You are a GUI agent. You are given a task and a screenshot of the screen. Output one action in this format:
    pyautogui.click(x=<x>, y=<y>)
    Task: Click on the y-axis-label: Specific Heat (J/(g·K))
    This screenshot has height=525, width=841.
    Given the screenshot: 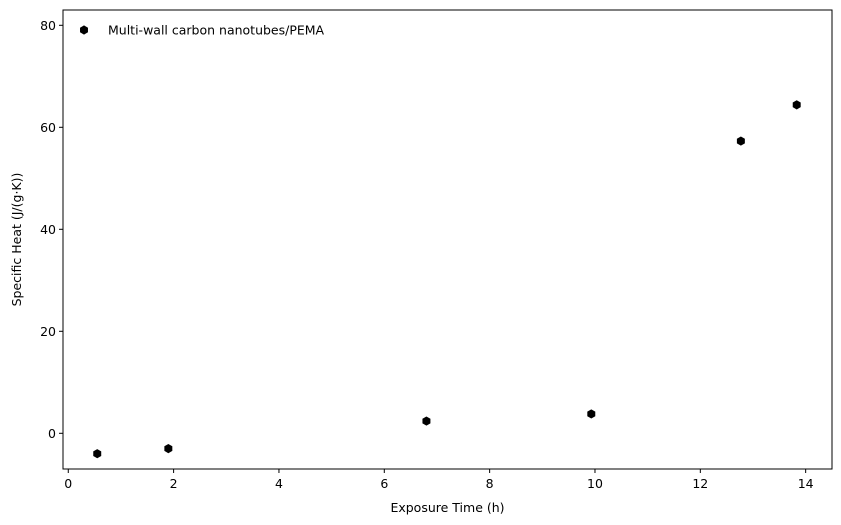 What is the action you would take?
    pyautogui.click(x=16, y=240)
    